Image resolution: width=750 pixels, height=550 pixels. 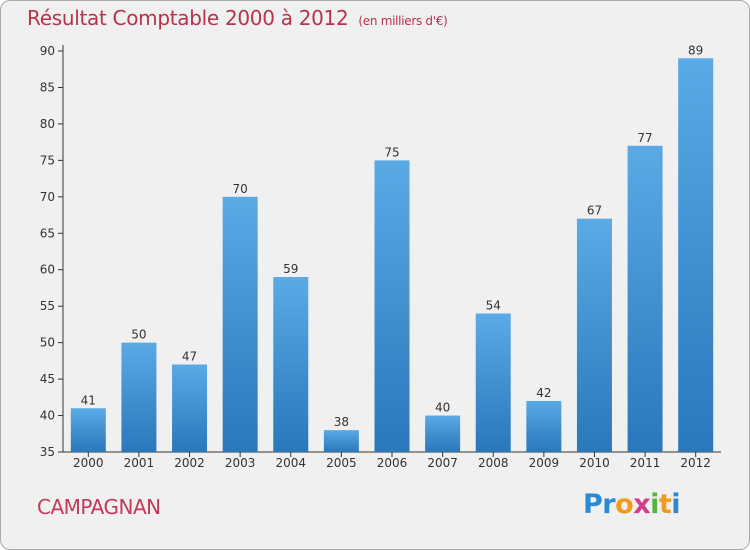 I want to click on y-tick-label: 40, so click(x=47, y=416).